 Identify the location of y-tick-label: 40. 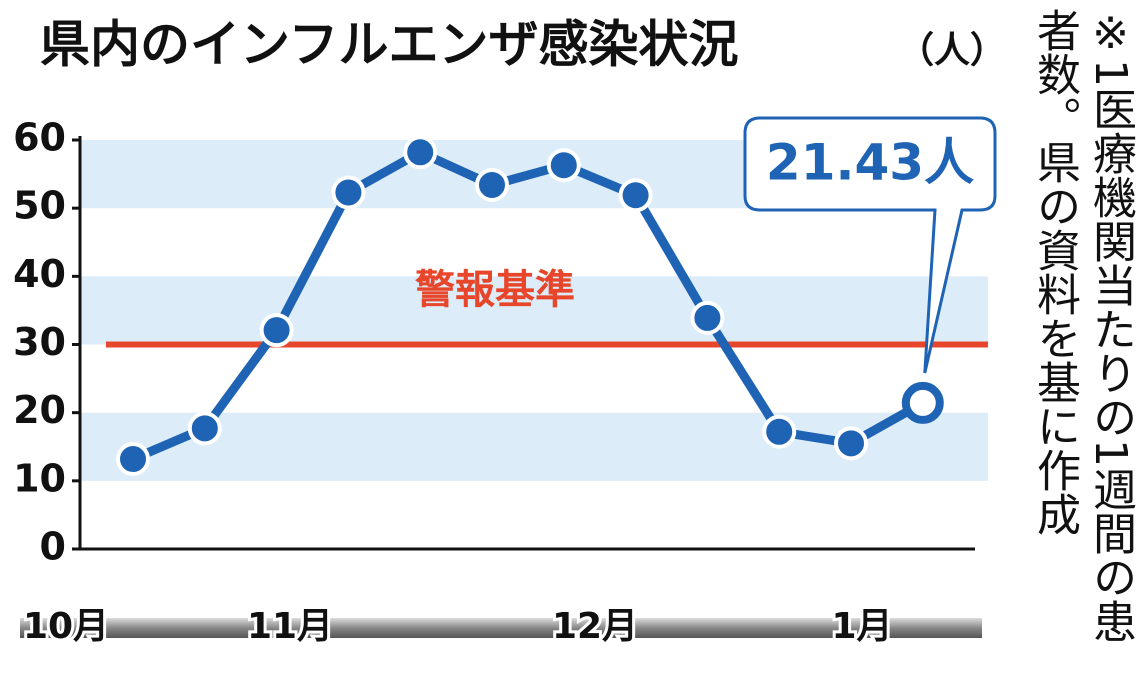
(39, 274).